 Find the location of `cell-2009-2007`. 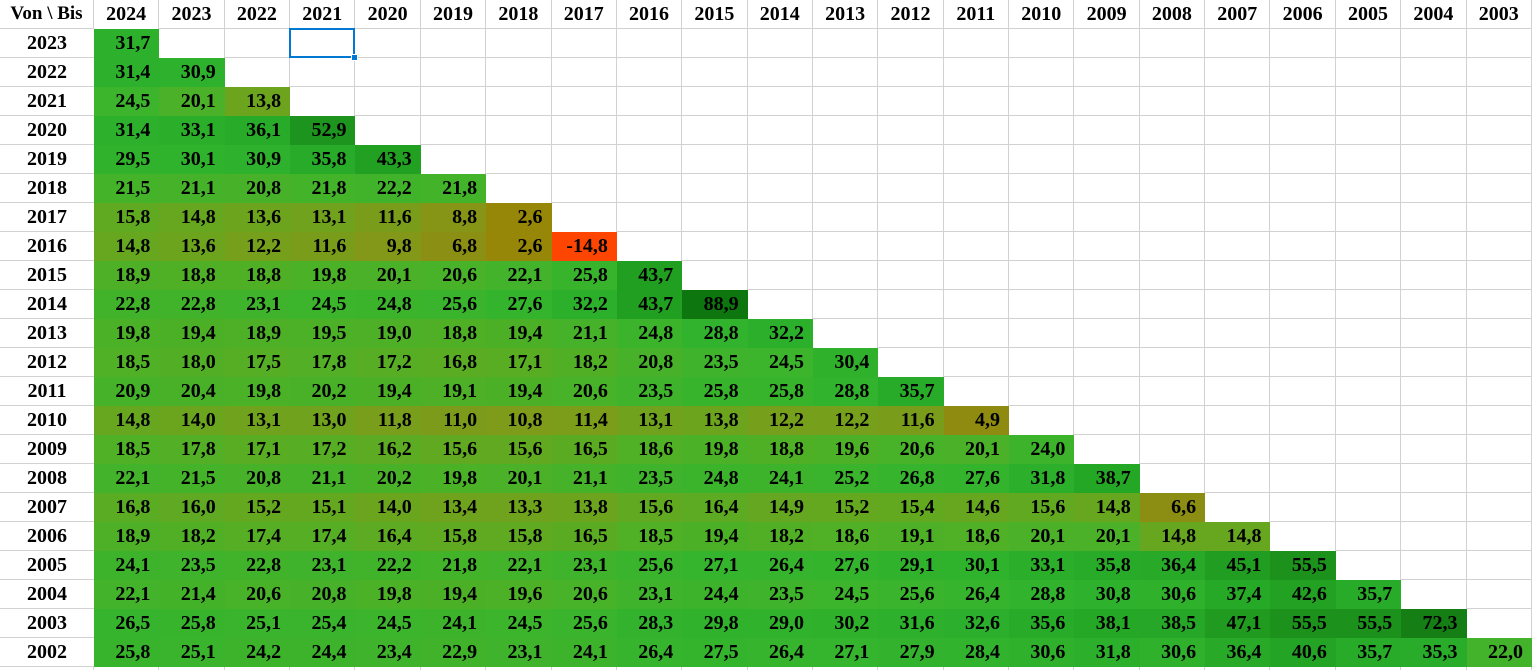

cell-2009-2007 is located at coordinates (1238, 449).